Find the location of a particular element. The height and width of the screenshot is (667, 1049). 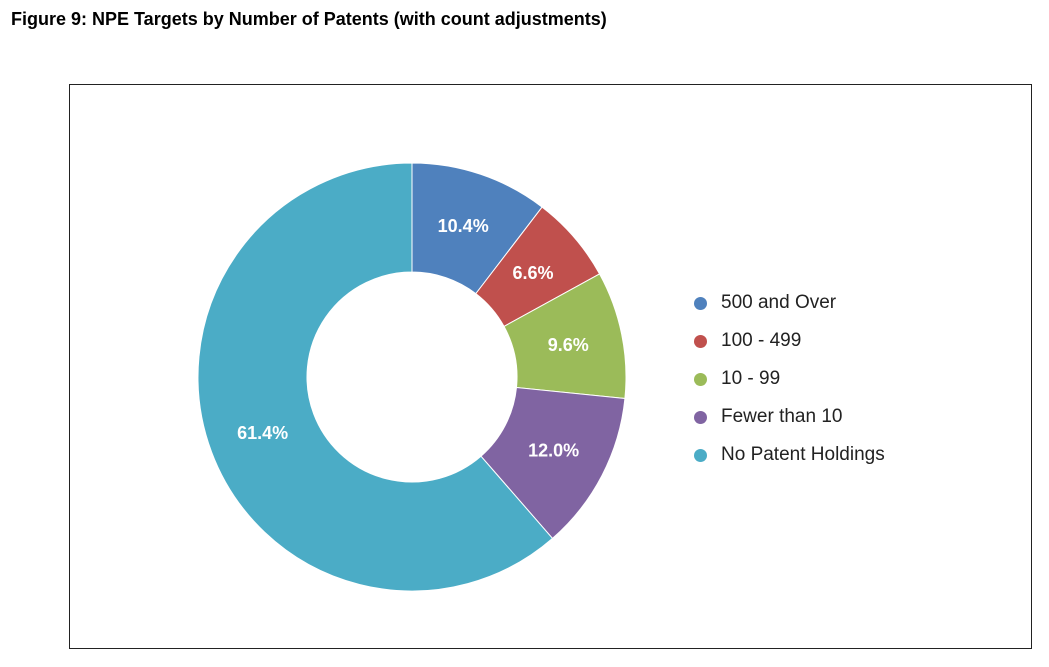

data-label-fewer-than-10: 12.0% is located at coordinates (553, 450).